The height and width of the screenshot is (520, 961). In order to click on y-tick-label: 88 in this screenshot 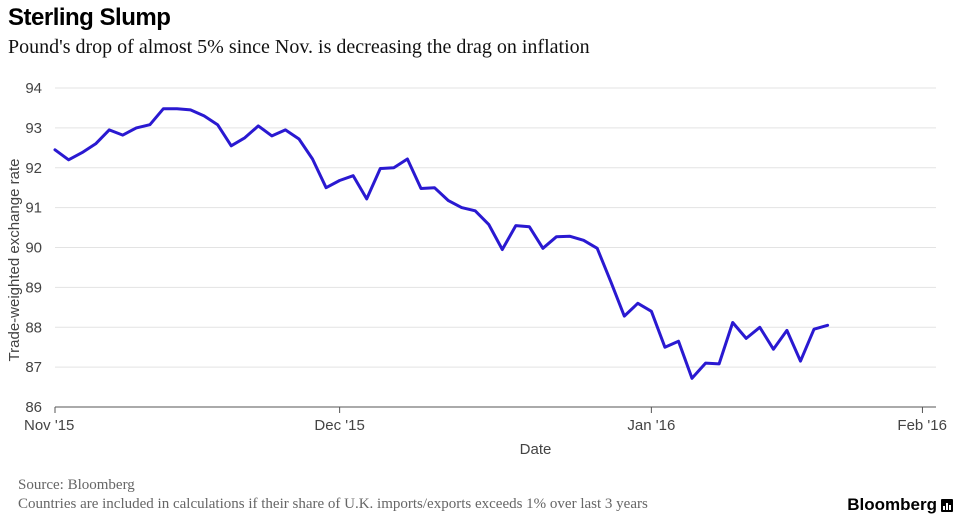, I will do `click(33, 327)`.